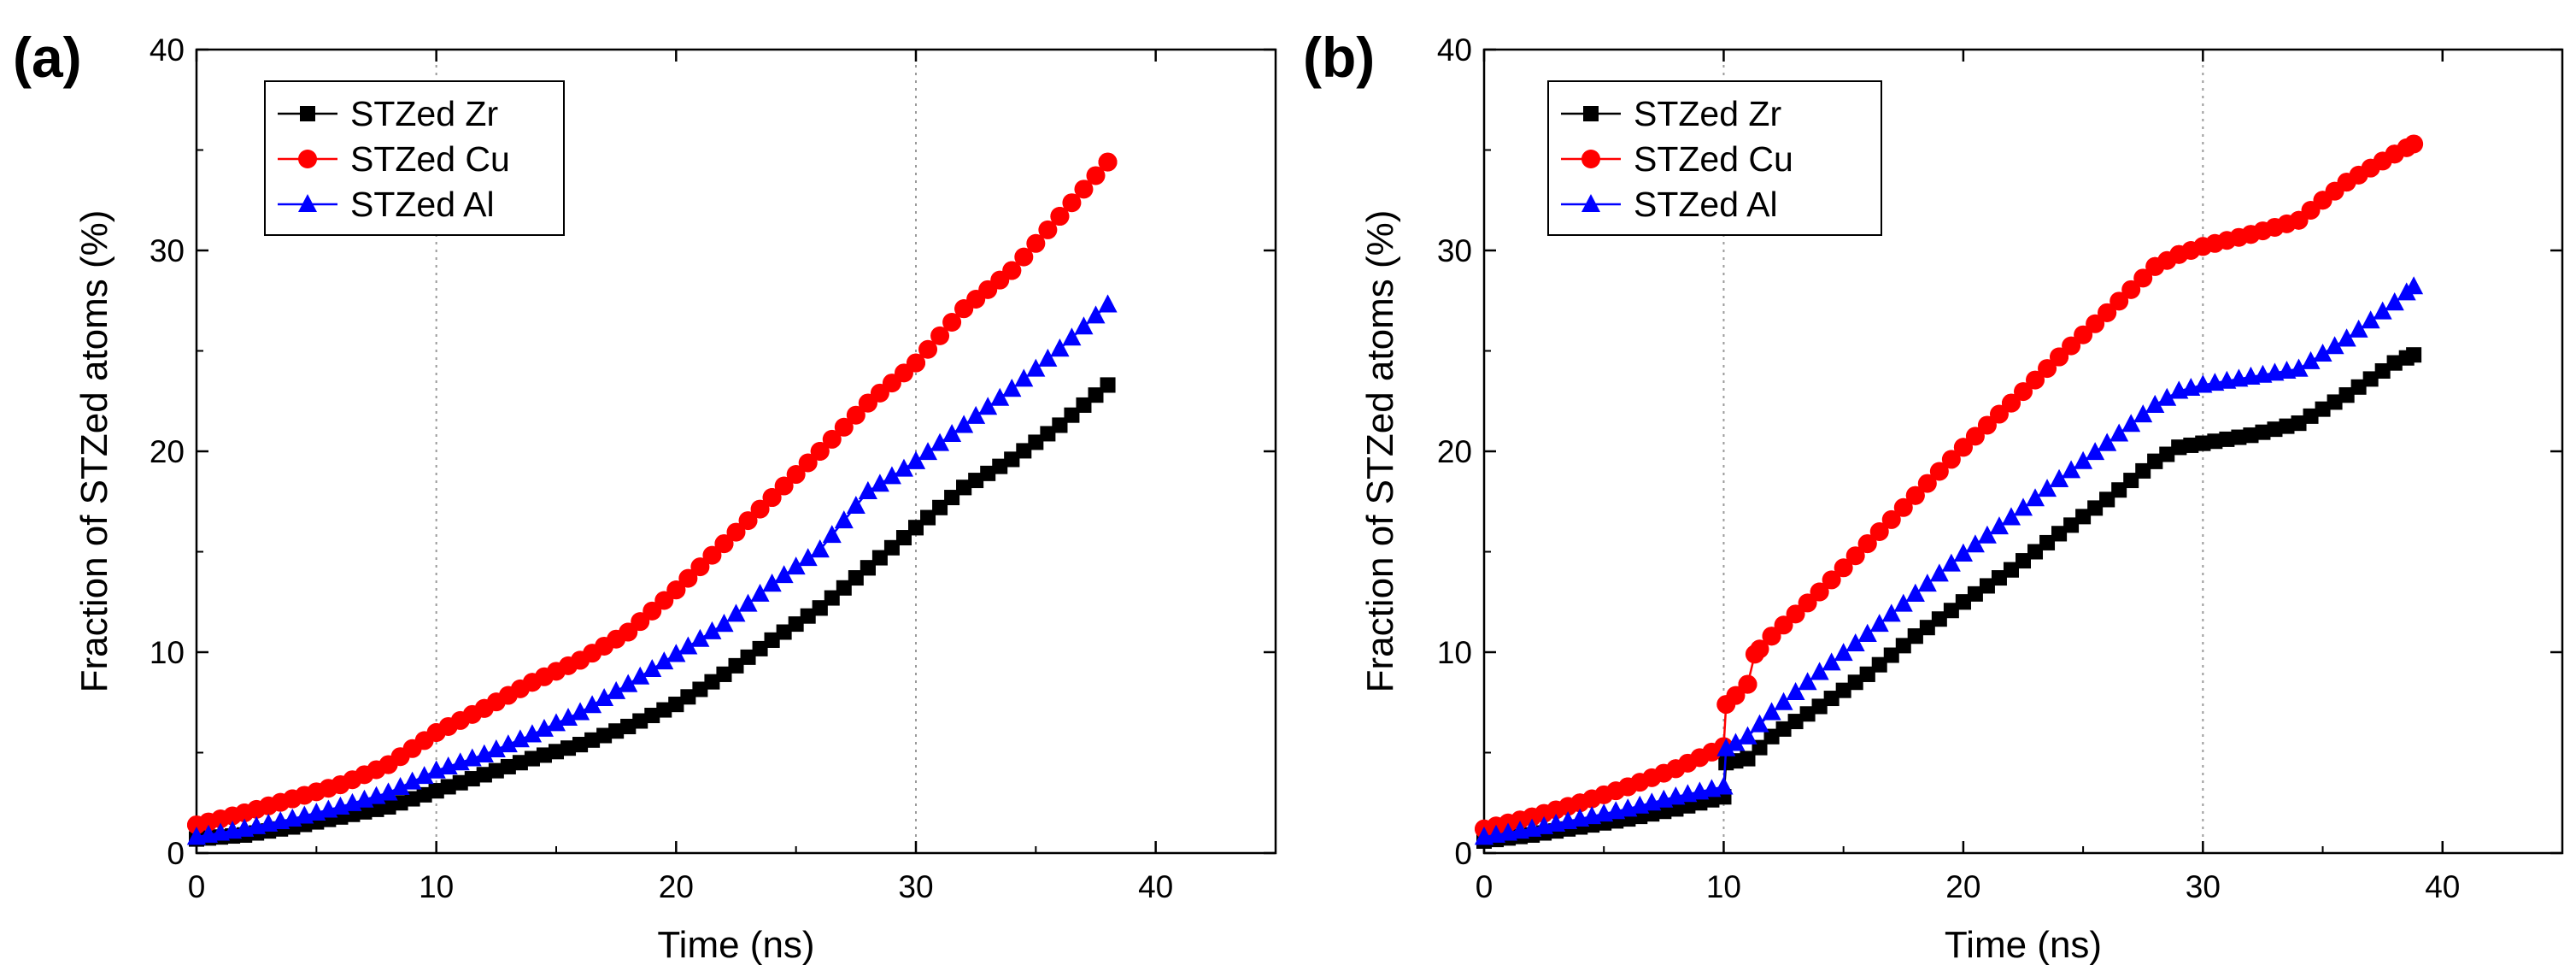 Image resolution: width=2576 pixels, height=977 pixels. I want to click on y-tick-label: 20, so click(167, 451).